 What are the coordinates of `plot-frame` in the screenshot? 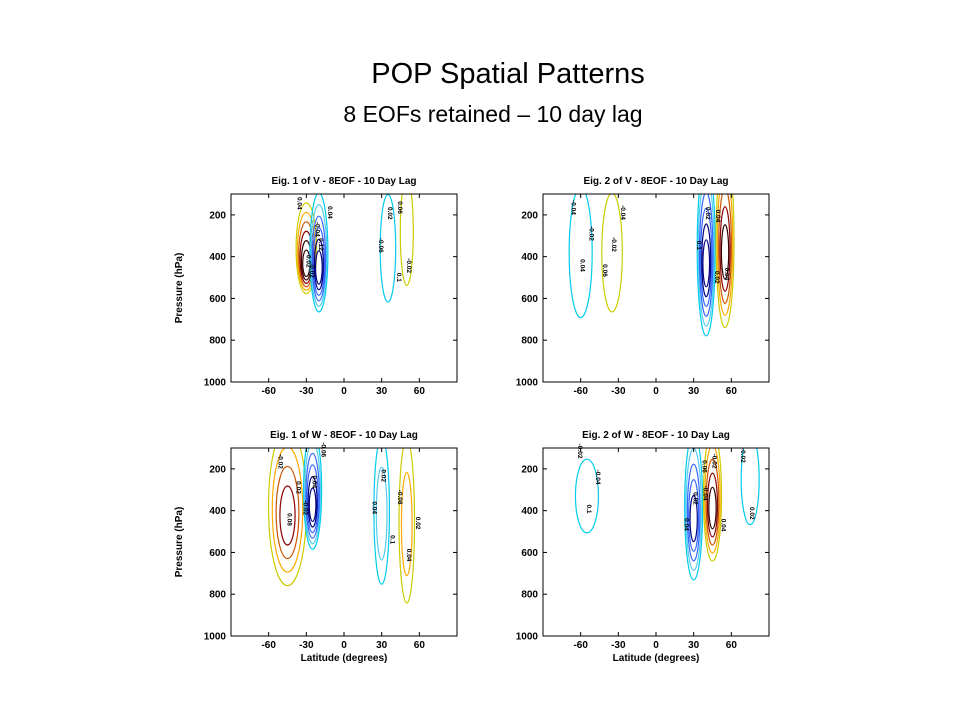 It's located at (344, 542).